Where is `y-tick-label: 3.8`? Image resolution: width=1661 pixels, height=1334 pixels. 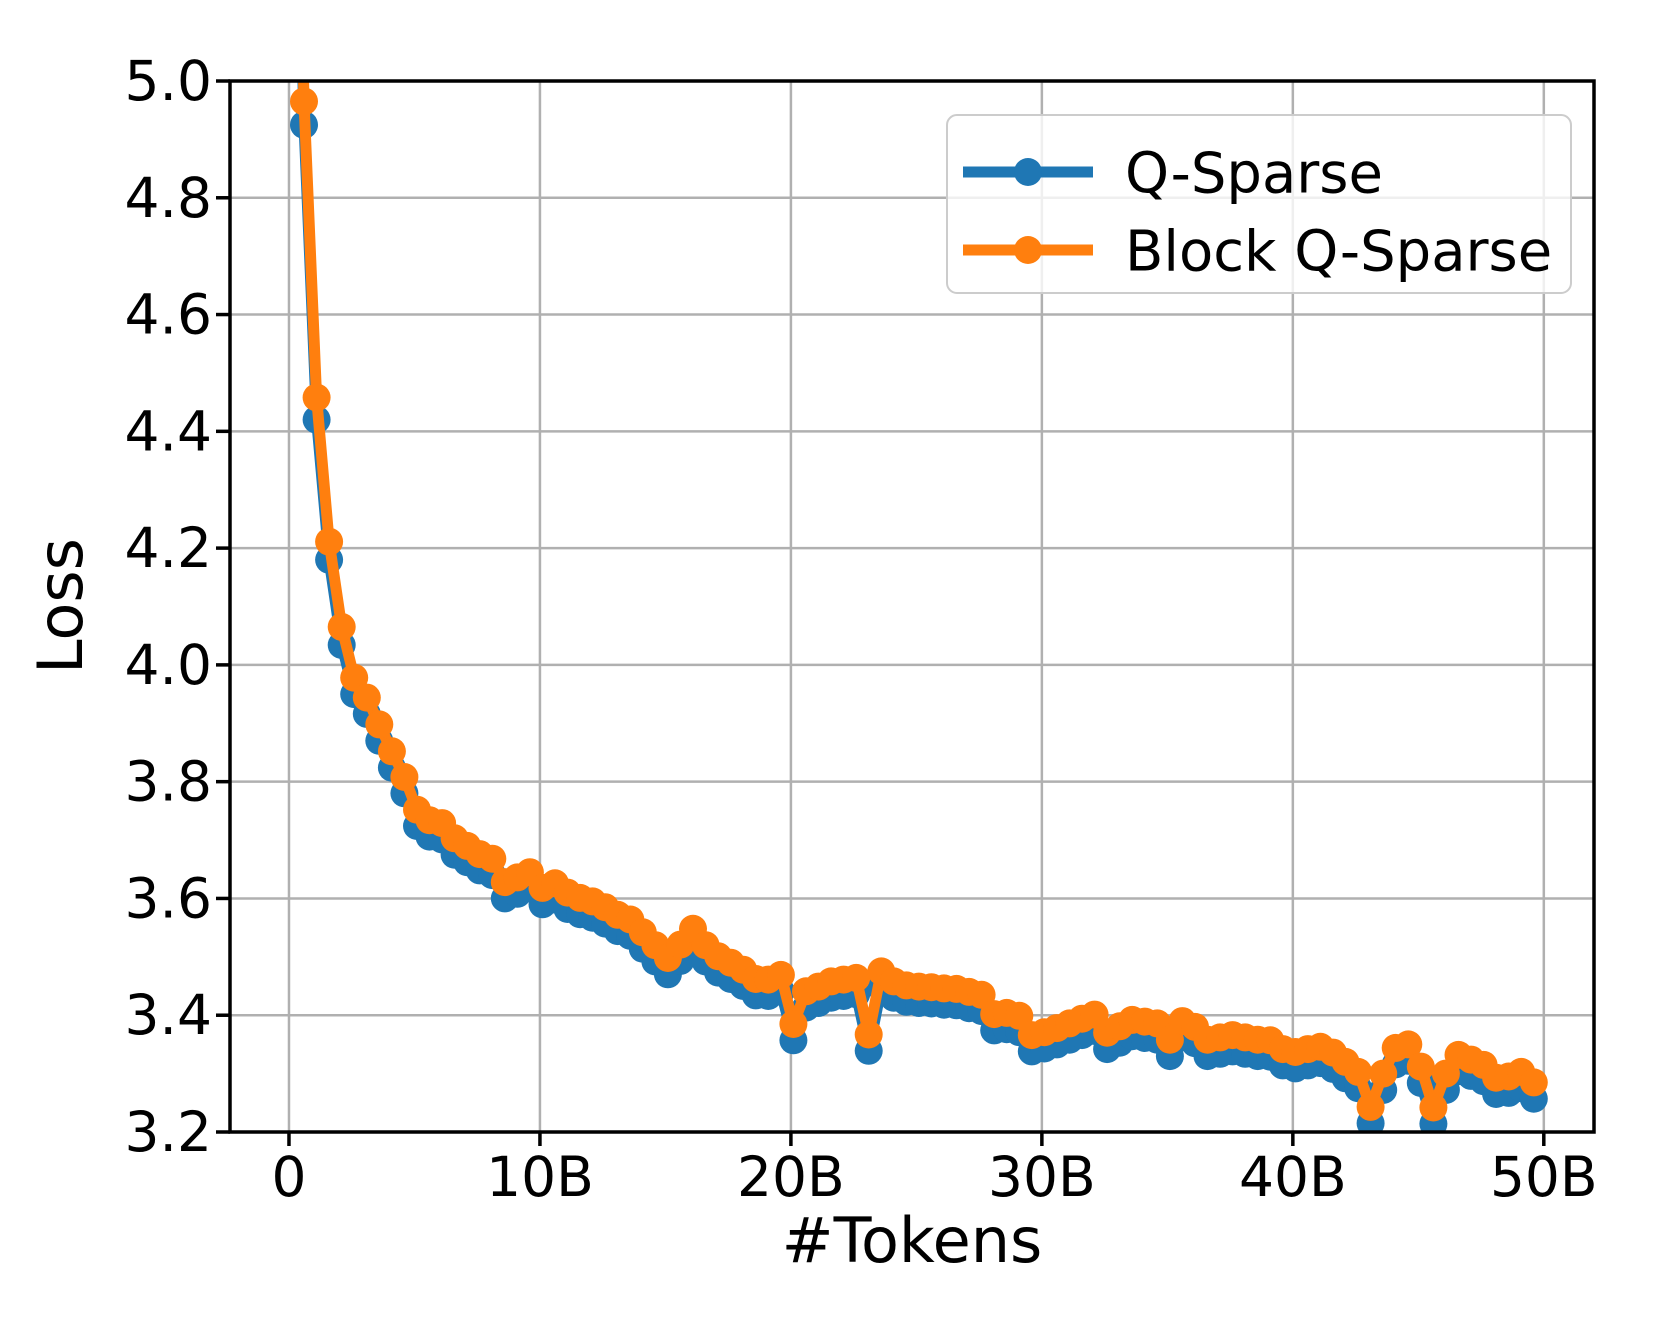 y-tick-label: 3.8 is located at coordinates (168, 782).